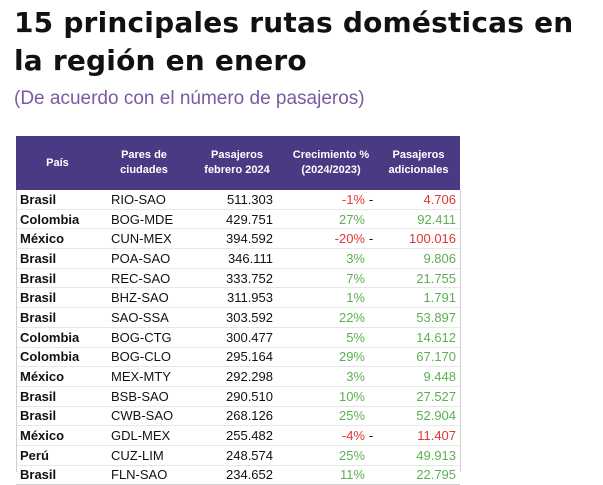 Image resolution: width=603 pixels, height=485 pixels. I want to click on cell-growth: -4%, so click(325, 435).